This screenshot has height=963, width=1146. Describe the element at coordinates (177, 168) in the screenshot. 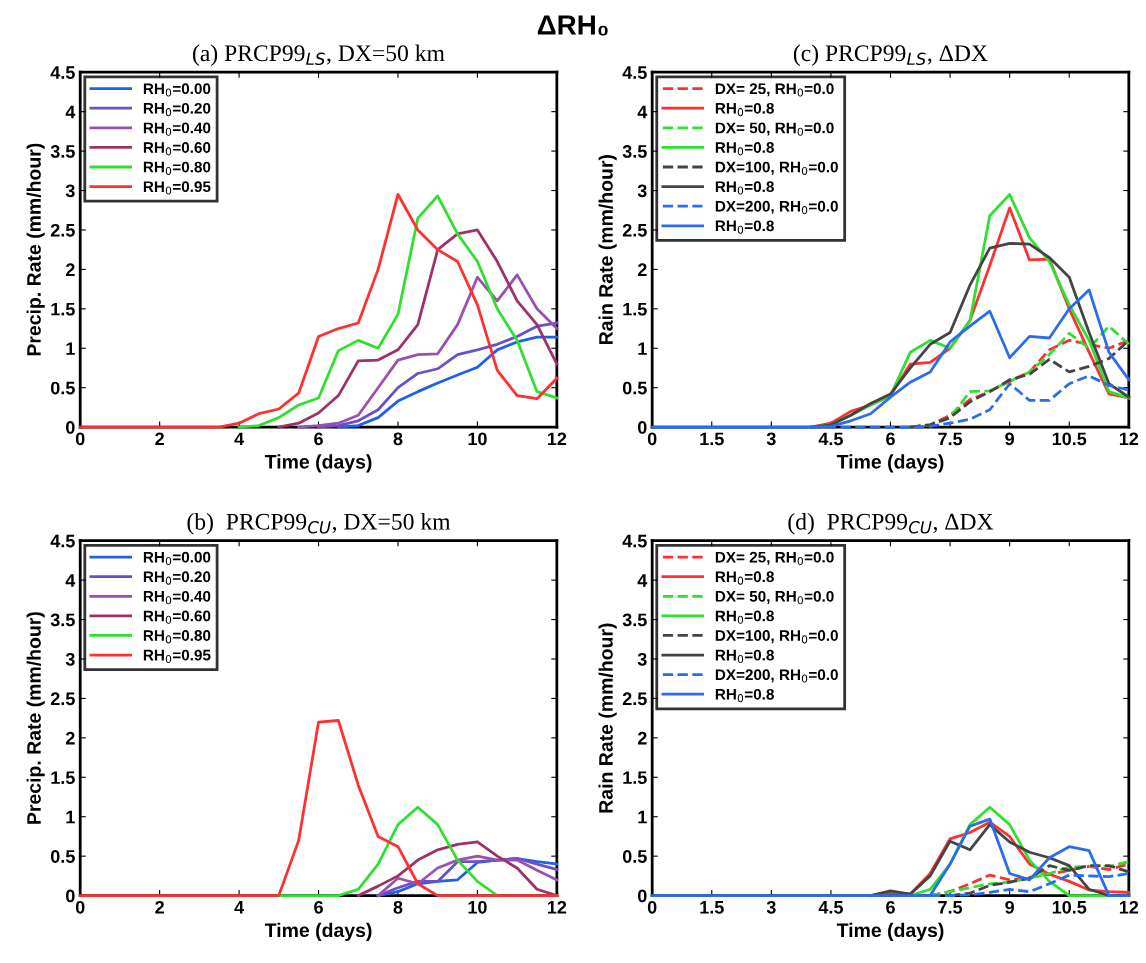

I see `legend-label: RH$_{0}$=0.80` at that location.